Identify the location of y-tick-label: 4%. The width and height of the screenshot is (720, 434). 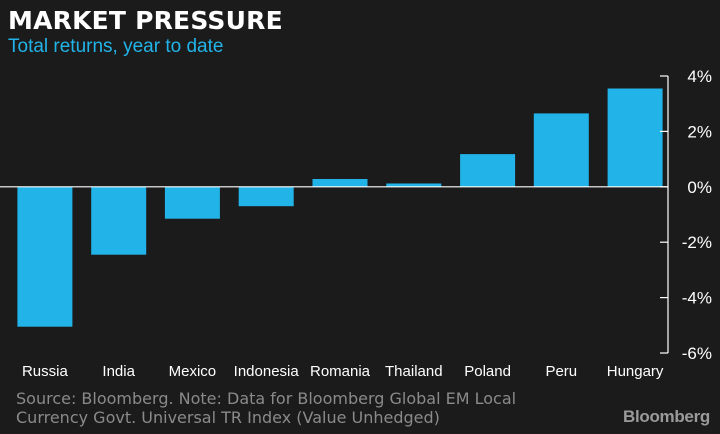
(699, 76).